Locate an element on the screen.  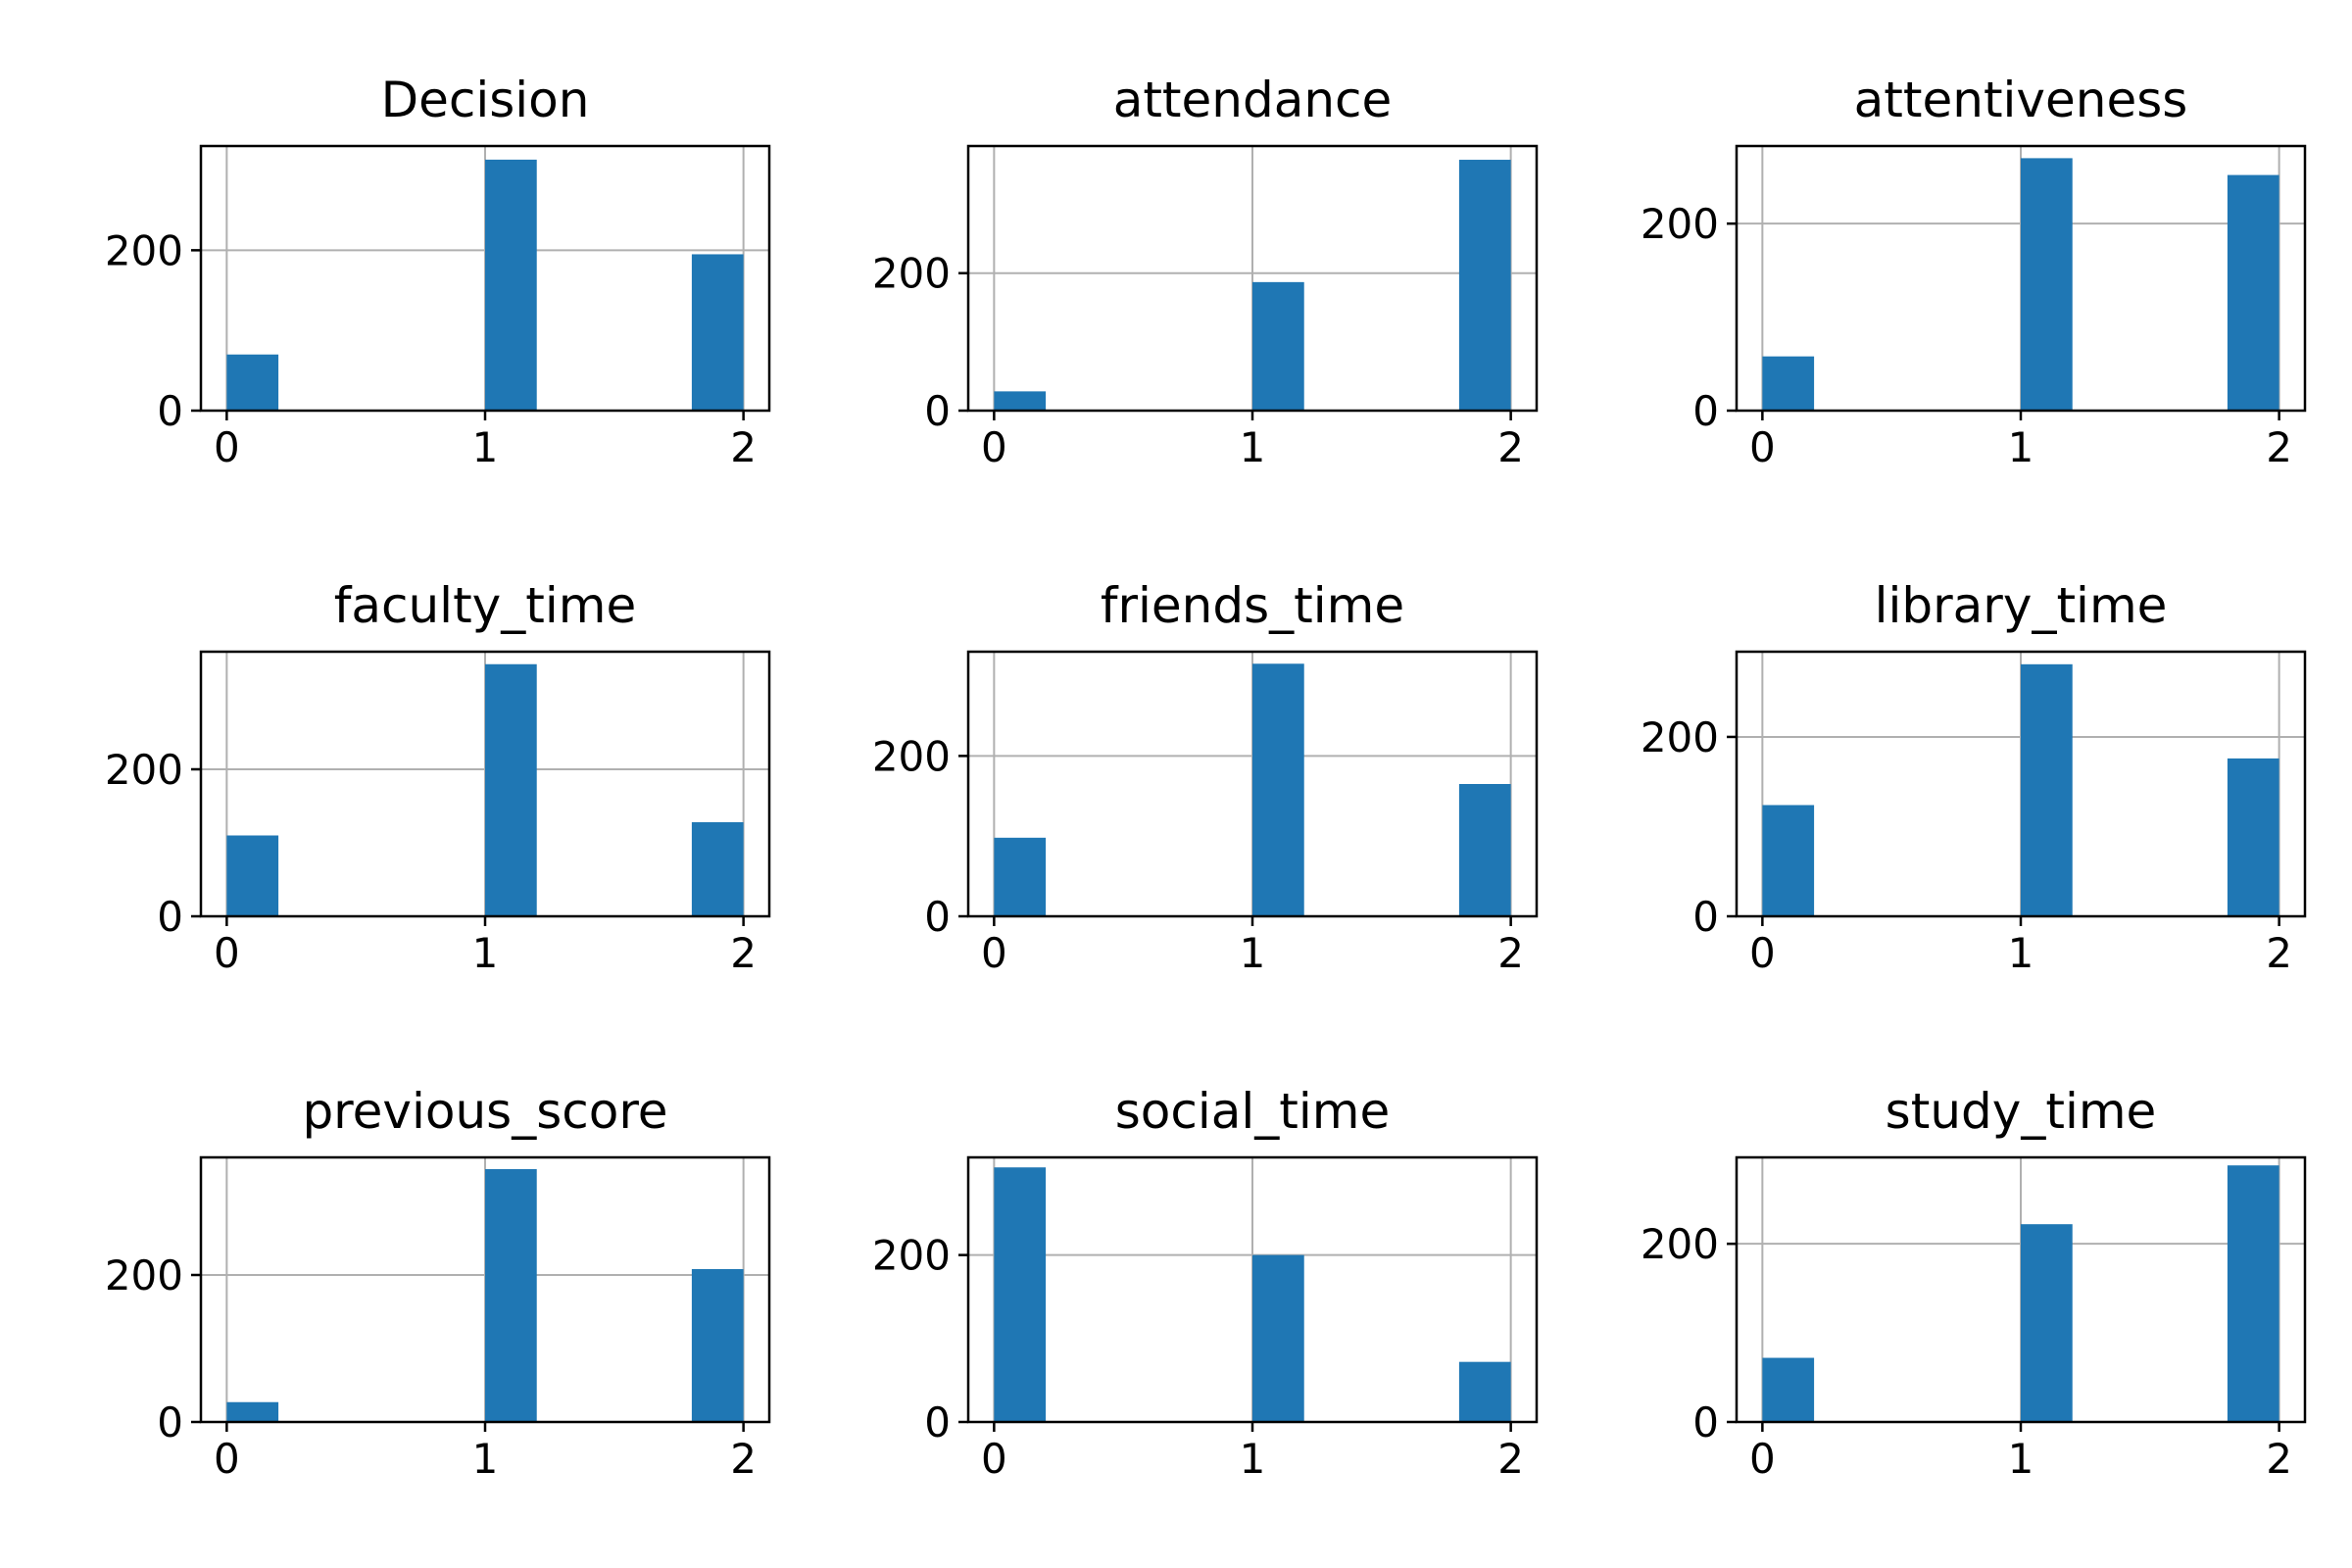
panel-title: library_time is located at coordinates (2021, 605).